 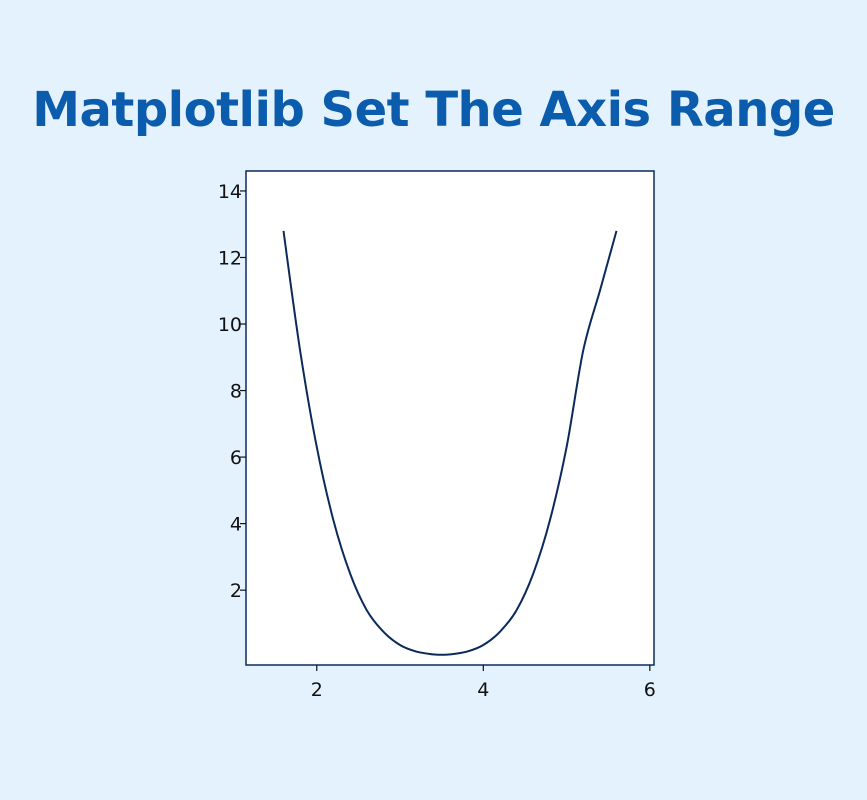 What do you see at coordinates (650, 690) in the screenshot?
I see `x-tick-label: 6` at bounding box center [650, 690].